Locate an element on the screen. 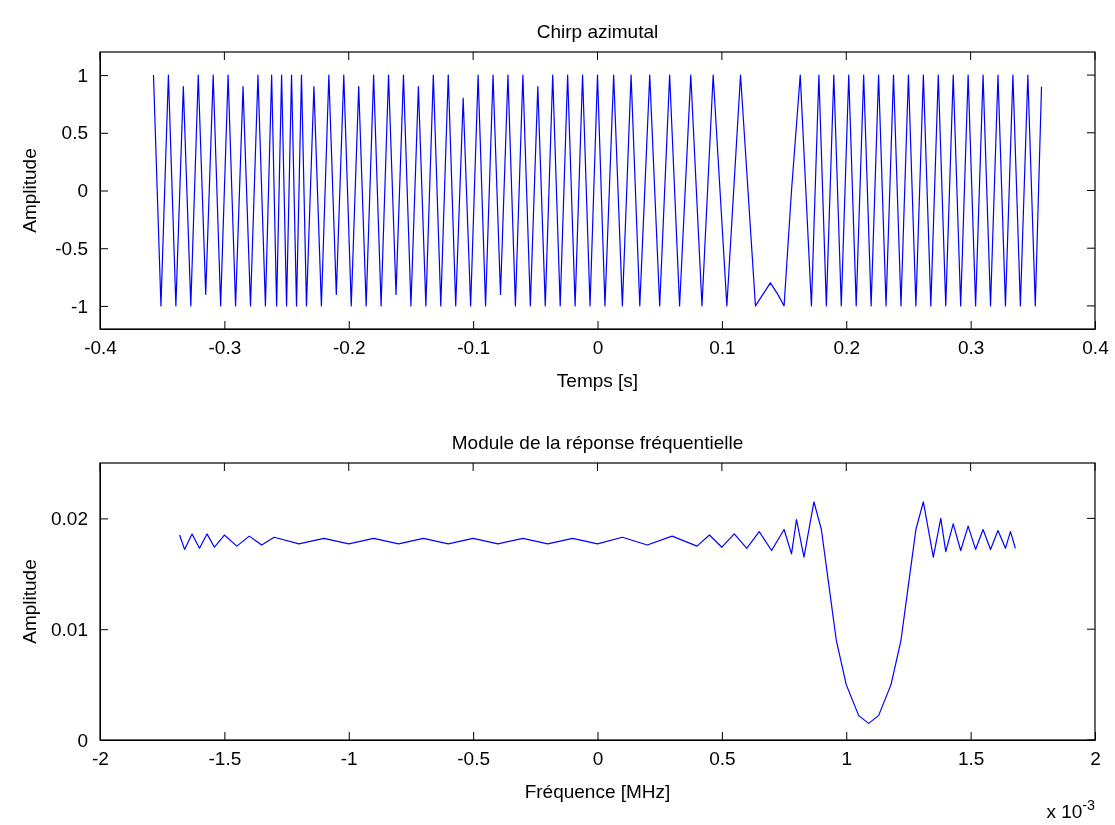 This screenshot has height=825, width=1115. x-tick-label: -1.5 is located at coordinates (225, 759).